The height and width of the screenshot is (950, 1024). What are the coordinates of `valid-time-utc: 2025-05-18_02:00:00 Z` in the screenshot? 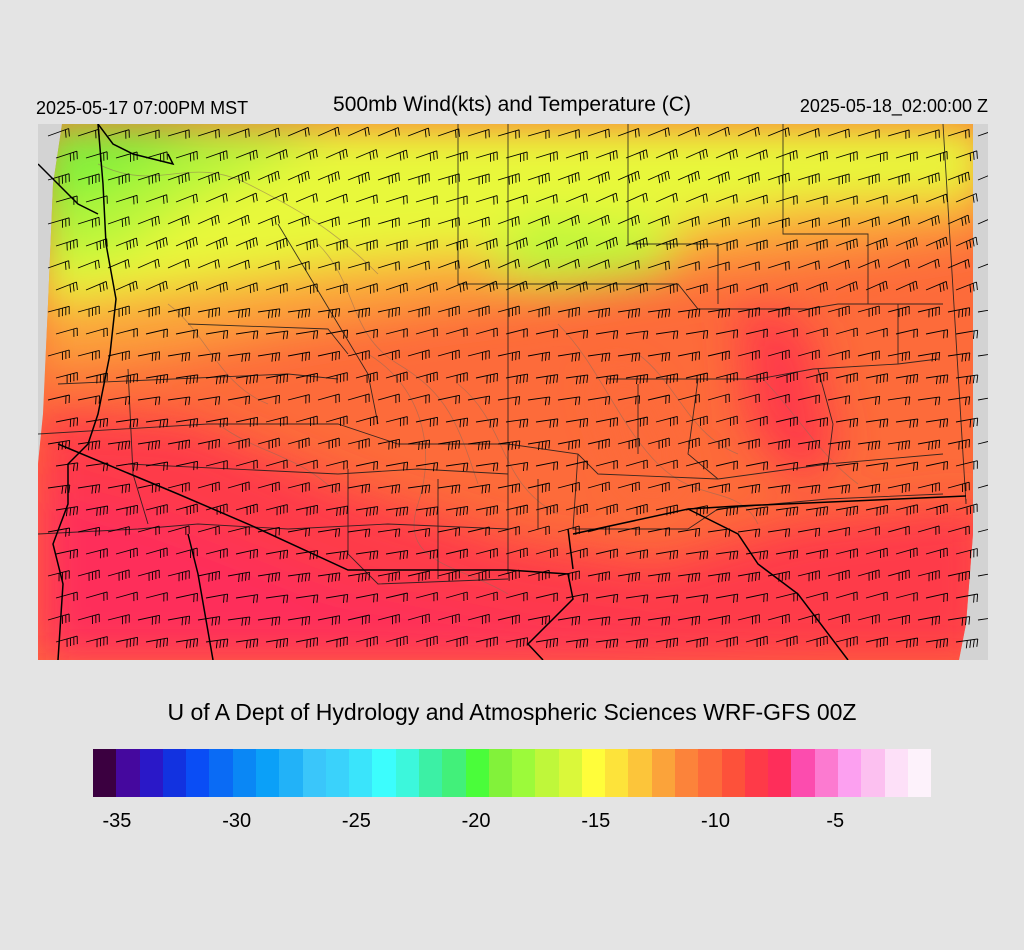 It's located at (893, 106).